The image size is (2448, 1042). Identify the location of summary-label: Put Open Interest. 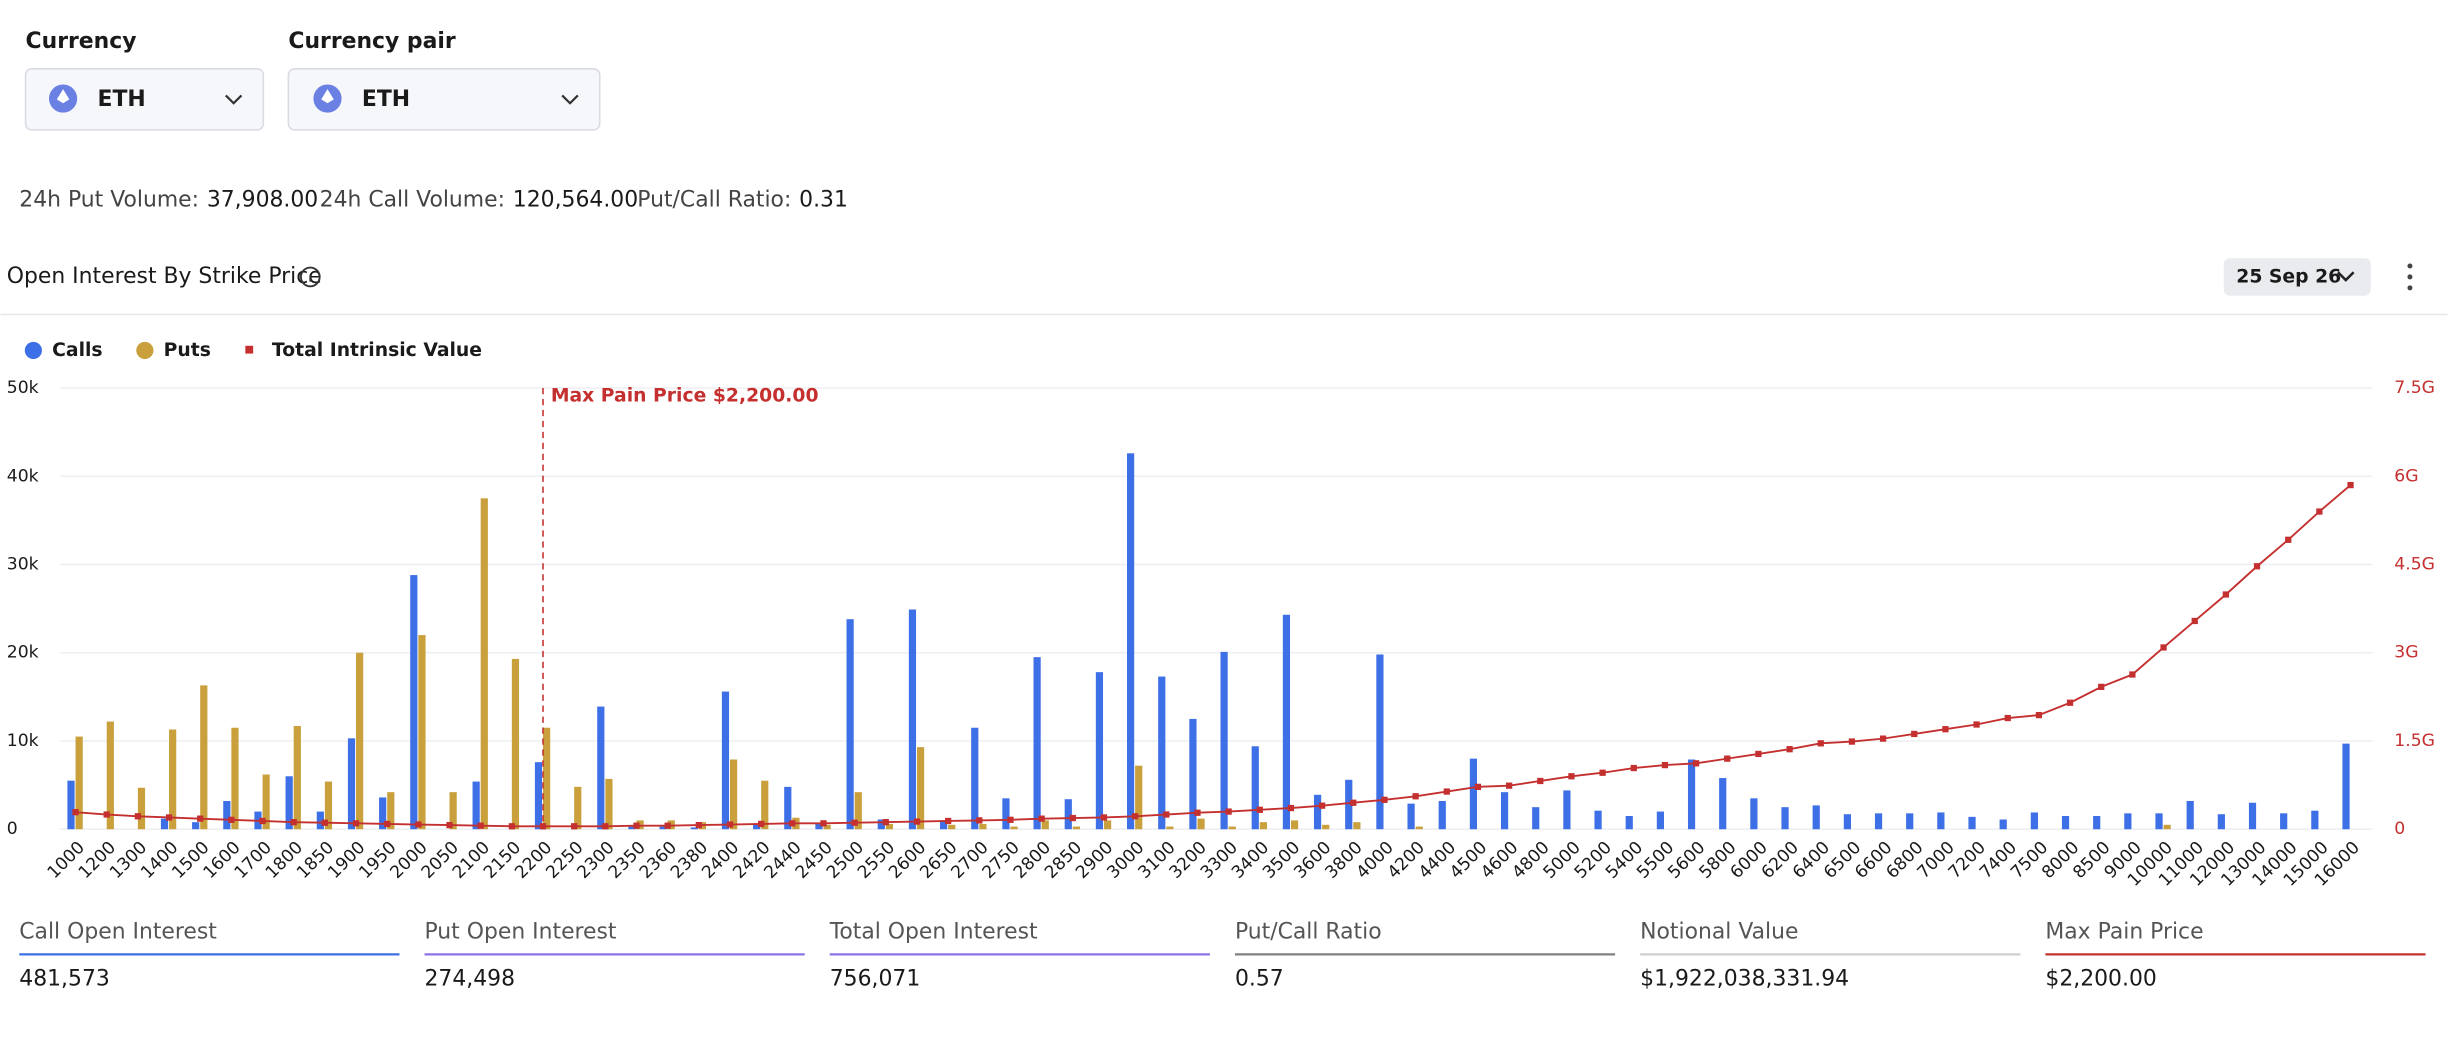
(521, 931).